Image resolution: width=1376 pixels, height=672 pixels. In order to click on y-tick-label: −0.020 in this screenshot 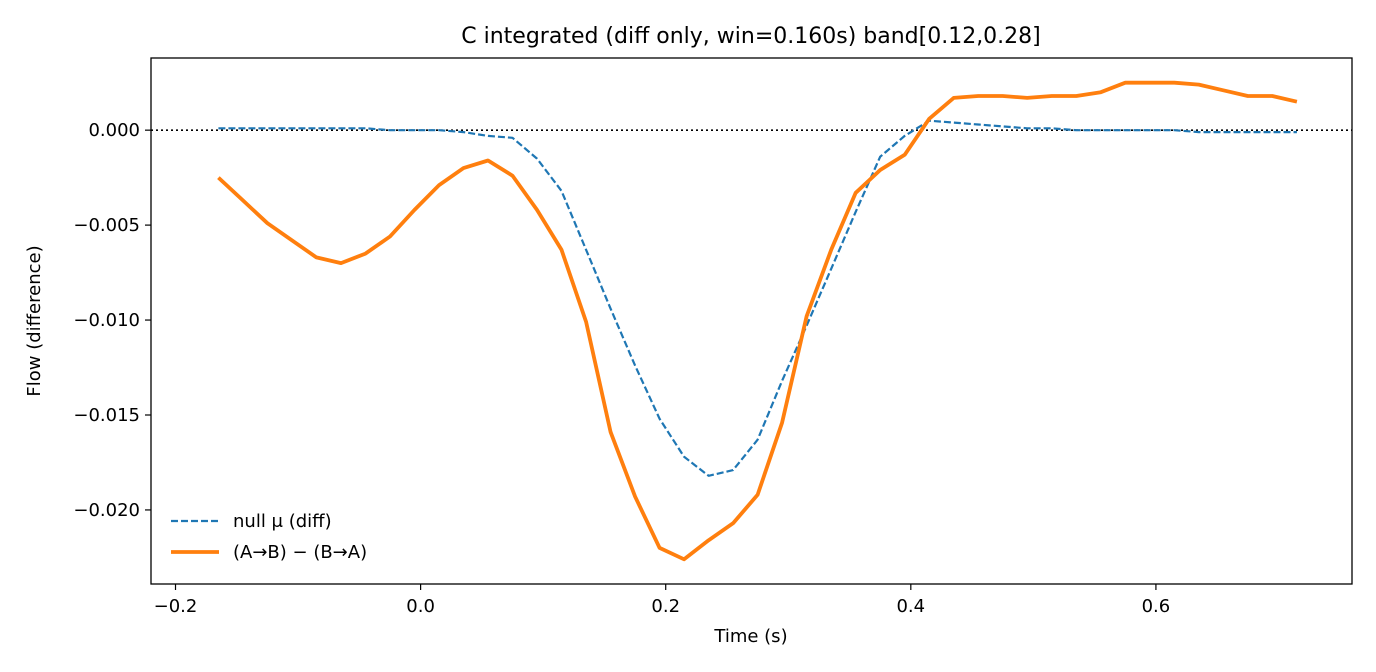, I will do `click(106, 510)`.